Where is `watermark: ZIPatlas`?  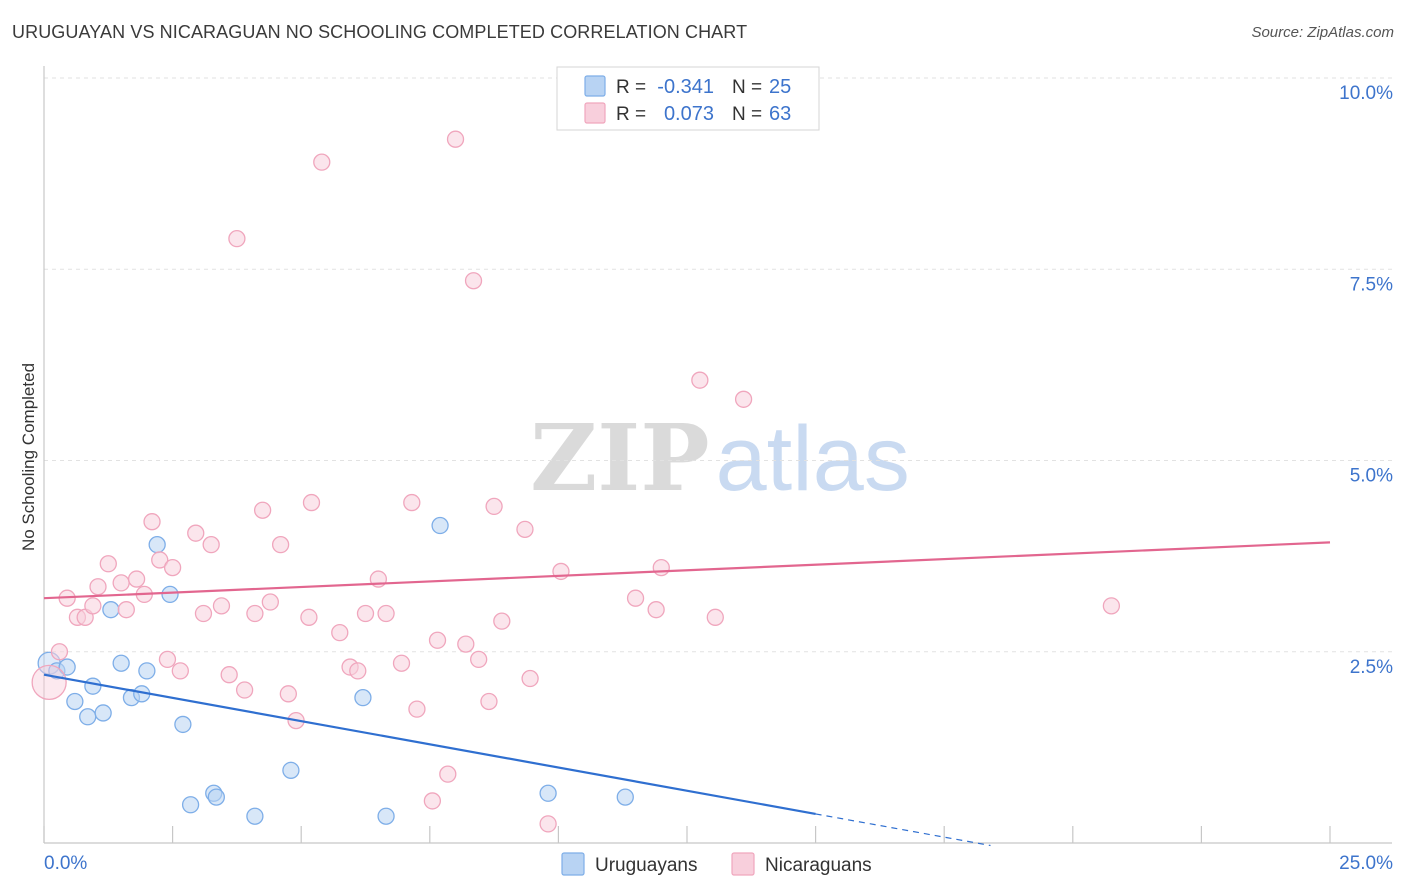 watermark: ZIPatlas is located at coordinates (720, 458).